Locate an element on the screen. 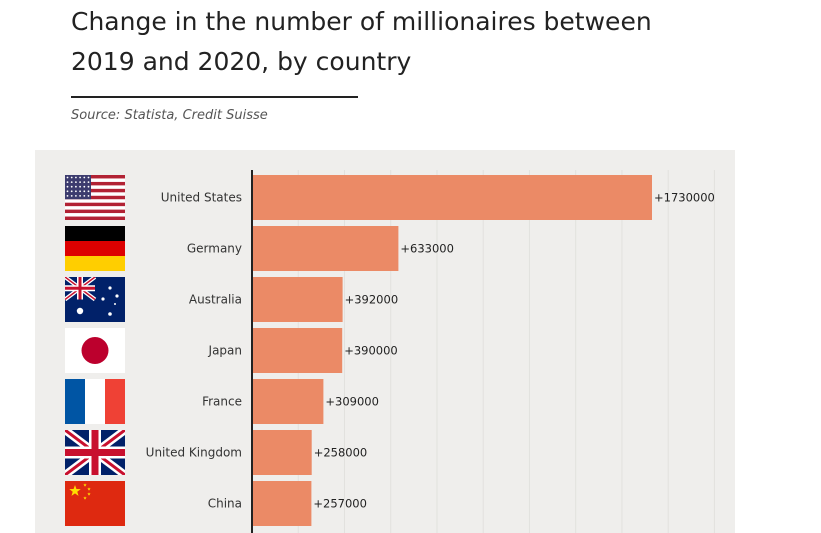  germany-flag-icon is located at coordinates (95, 248).